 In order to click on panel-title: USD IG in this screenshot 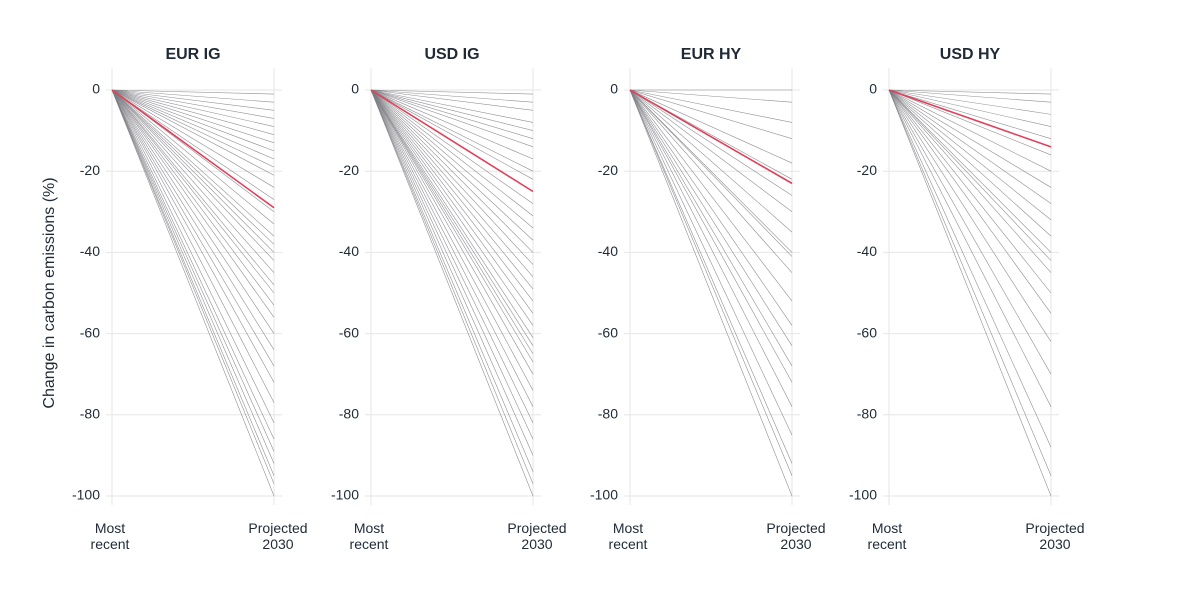, I will do `click(451, 54)`.